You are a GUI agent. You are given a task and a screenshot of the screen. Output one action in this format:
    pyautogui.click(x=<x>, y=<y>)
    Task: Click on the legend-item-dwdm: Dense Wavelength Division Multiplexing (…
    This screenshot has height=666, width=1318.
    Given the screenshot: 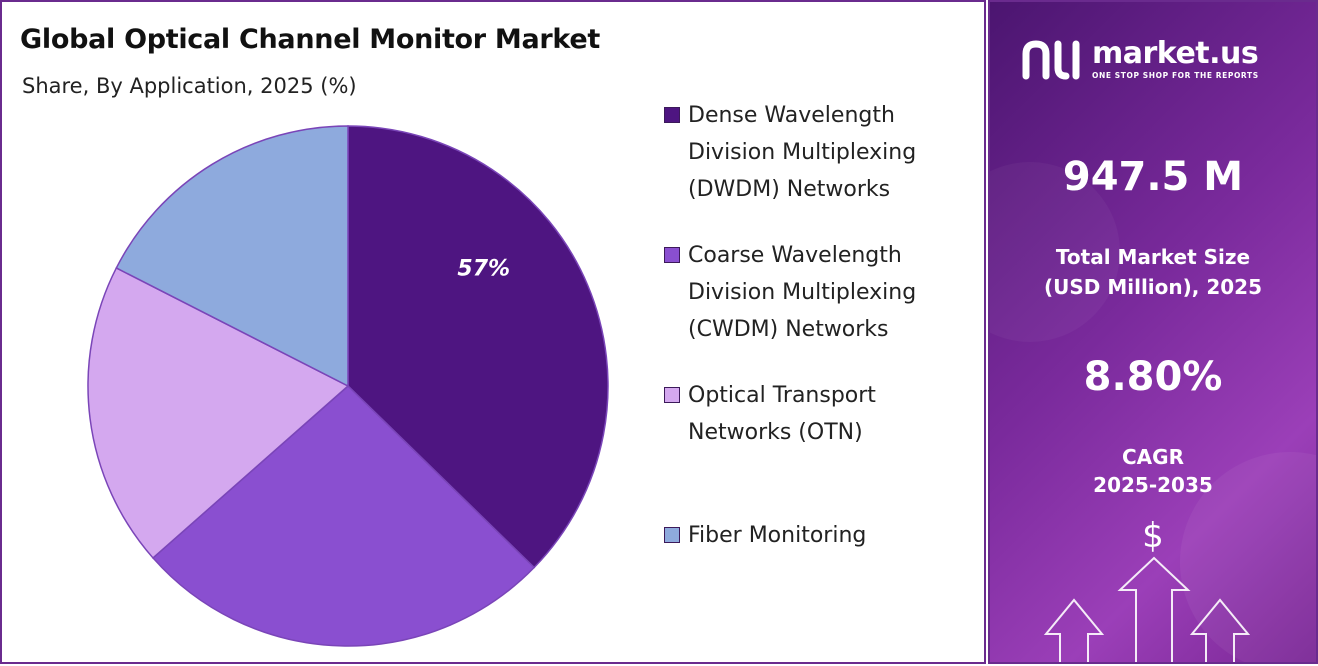 What is the action you would take?
    pyautogui.click(x=816, y=154)
    